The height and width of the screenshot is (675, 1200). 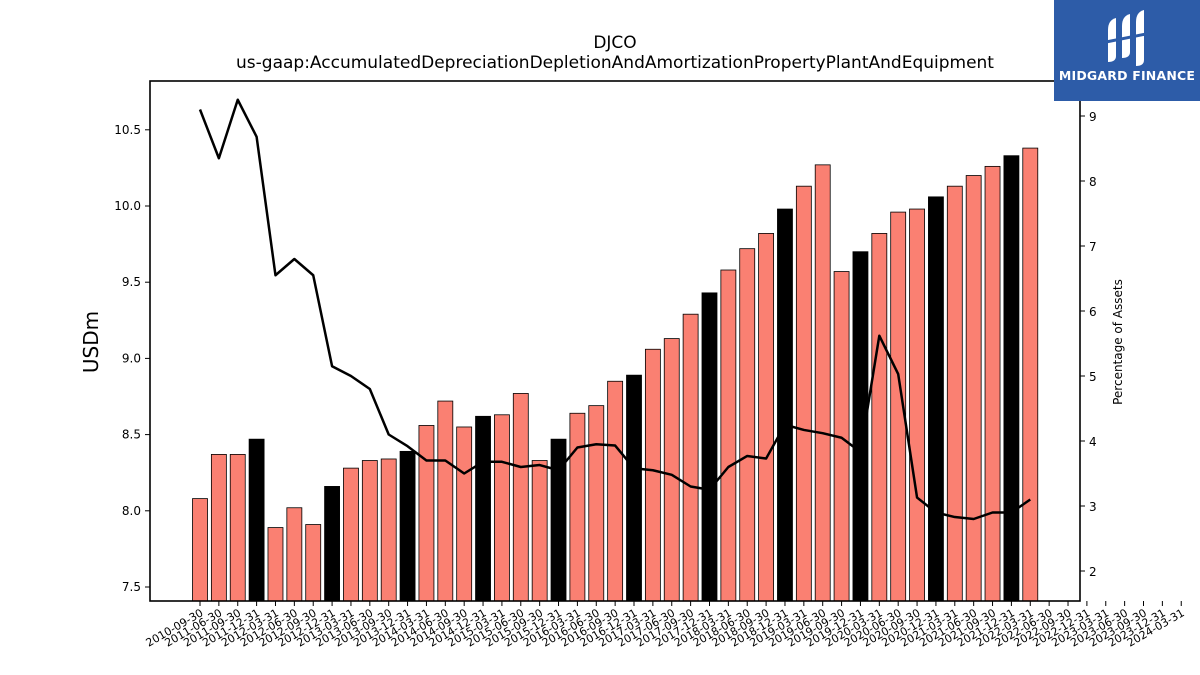 I want to click on y2-tick-label: 2, so click(x=1093, y=572).